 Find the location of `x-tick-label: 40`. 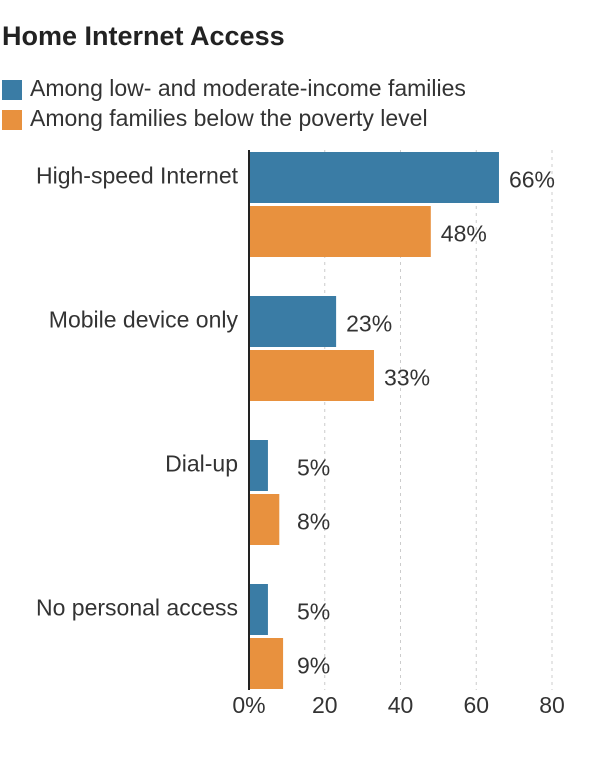

x-tick-label: 40 is located at coordinates (401, 705).